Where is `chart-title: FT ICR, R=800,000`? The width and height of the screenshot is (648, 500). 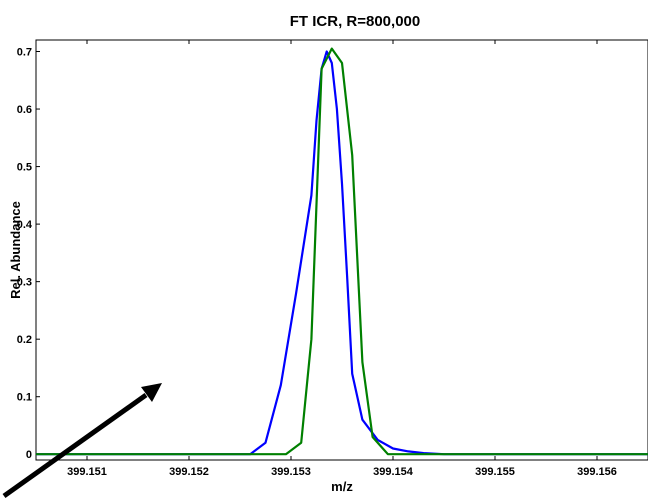 chart-title: FT ICR, R=800,000 is located at coordinates (355, 21).